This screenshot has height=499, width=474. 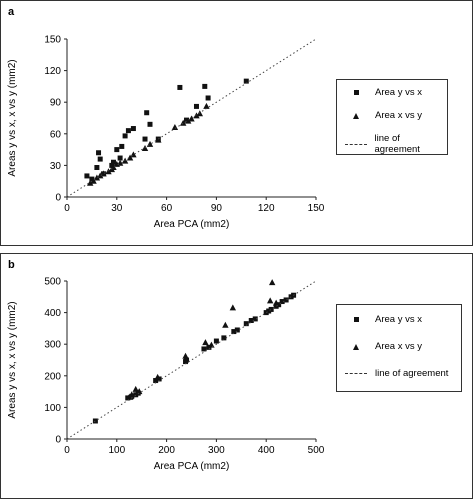 I want to click on x-tick-label: 100, so click(x=116, y=450).